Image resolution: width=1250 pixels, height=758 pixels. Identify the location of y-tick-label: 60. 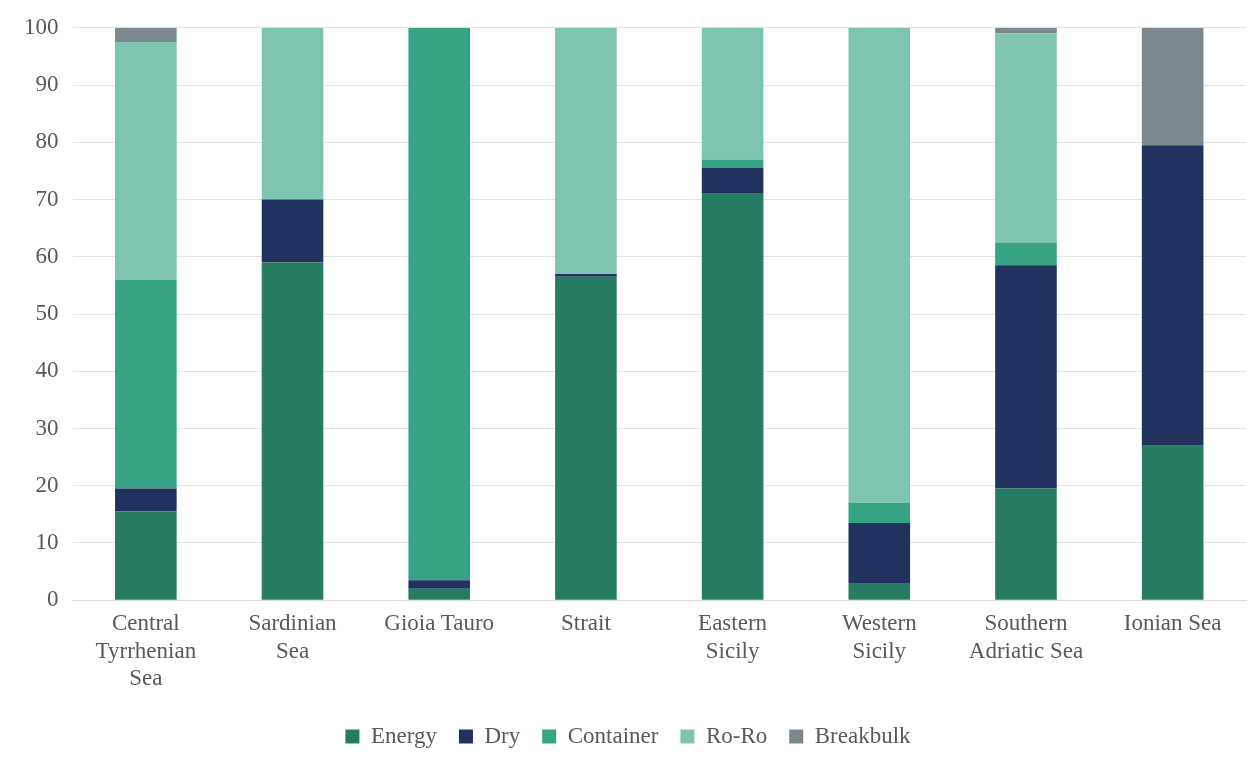
(47, 255).